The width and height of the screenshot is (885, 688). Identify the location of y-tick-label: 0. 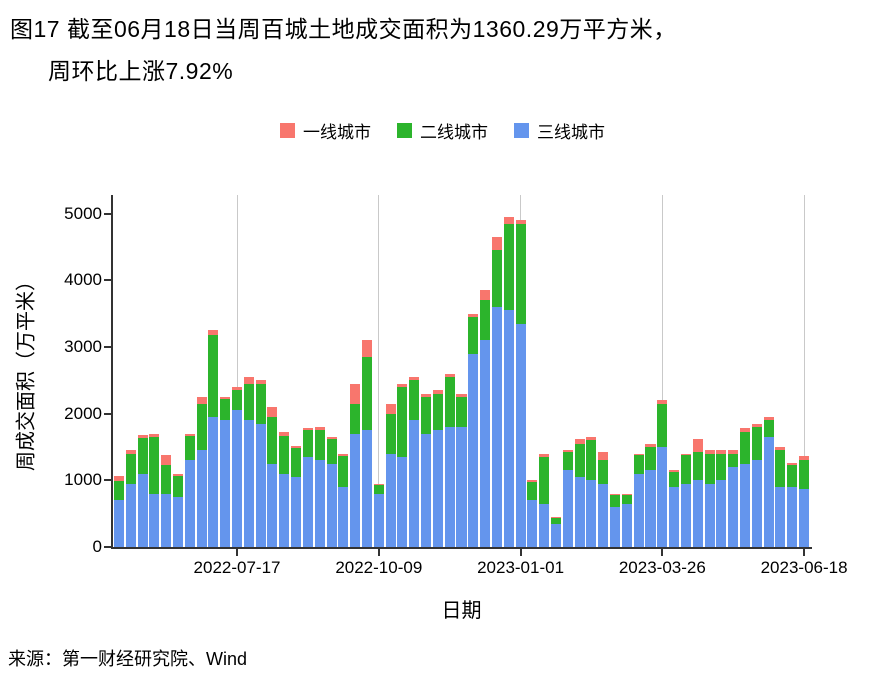
(97, 546).